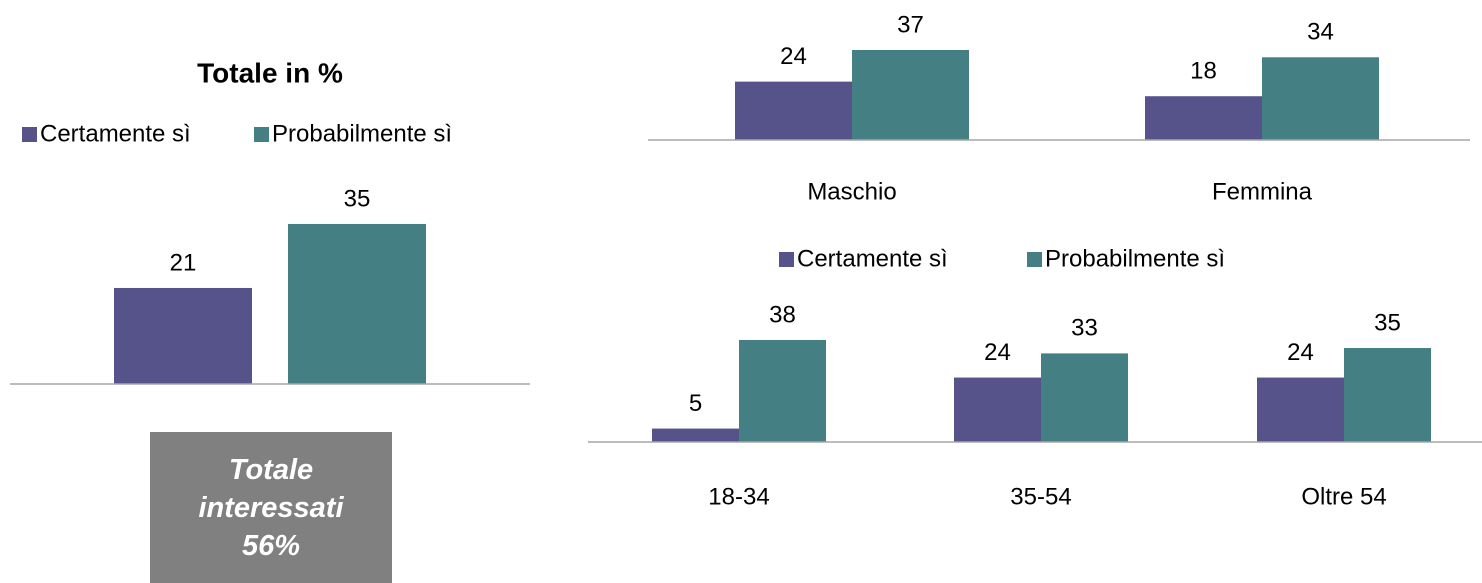 The image size is (1482, 583). I want to click on value-label: 37, so click(910, 24).